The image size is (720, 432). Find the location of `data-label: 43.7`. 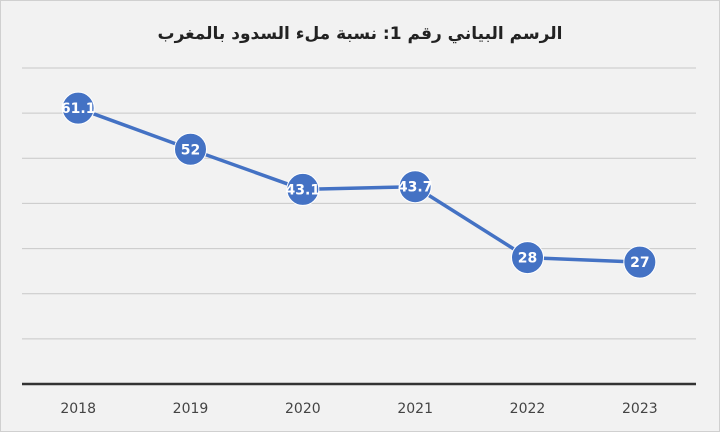

data-label: 43.7 is located at coordinates (415, 188).